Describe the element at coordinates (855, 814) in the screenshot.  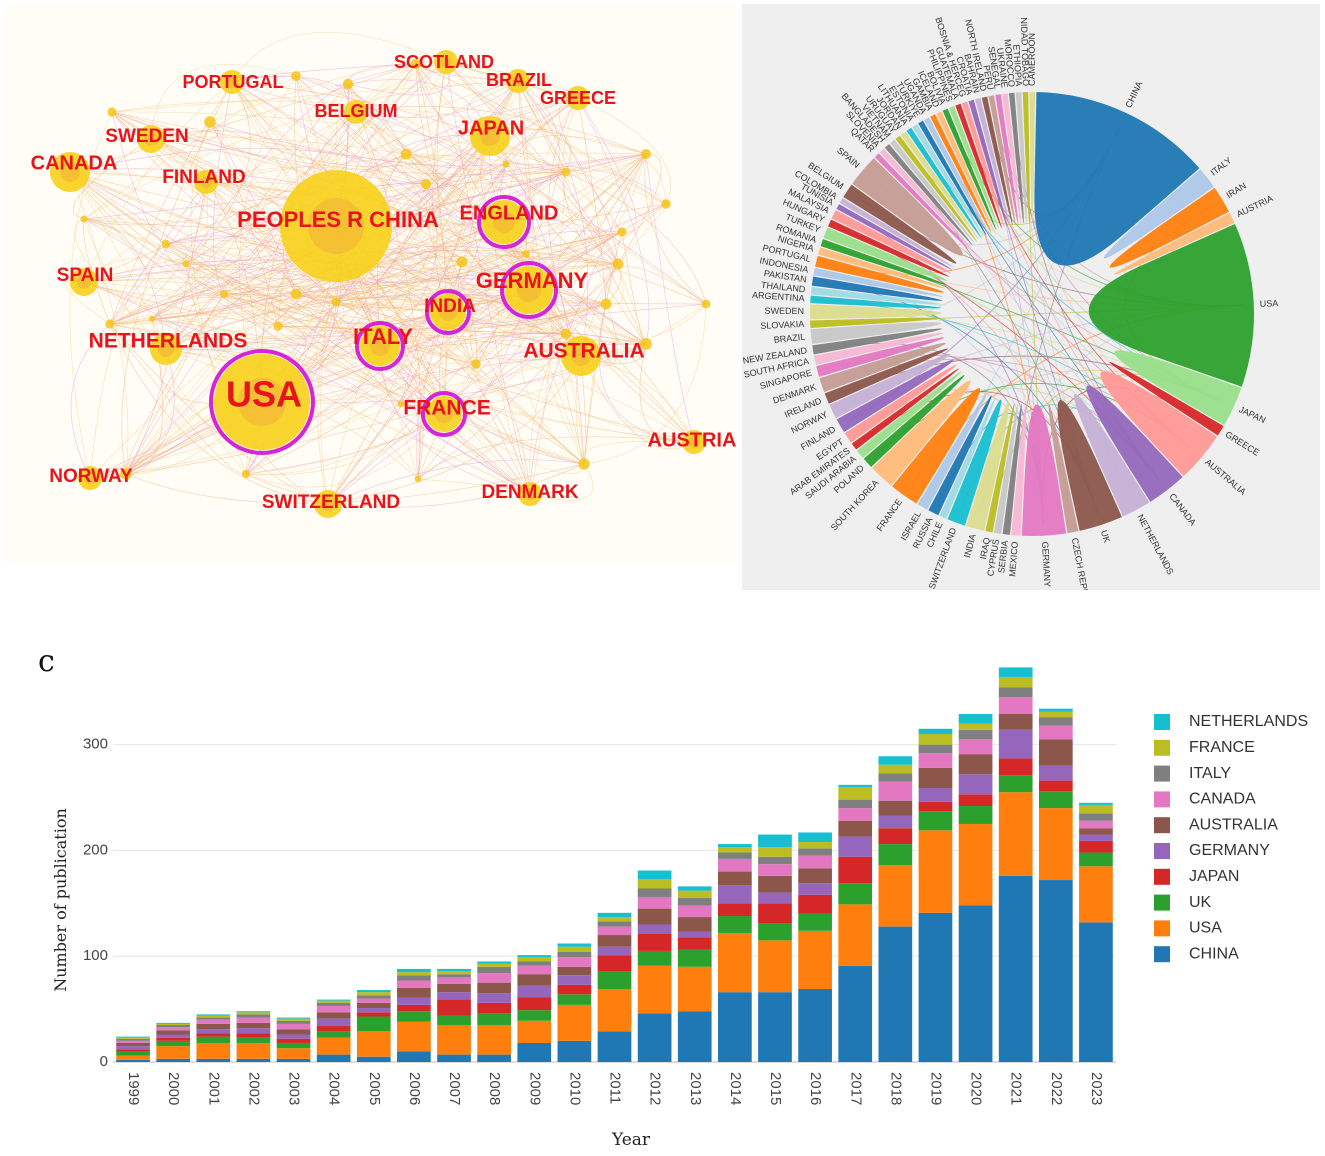
I see `bar-canada-2017` at that location.